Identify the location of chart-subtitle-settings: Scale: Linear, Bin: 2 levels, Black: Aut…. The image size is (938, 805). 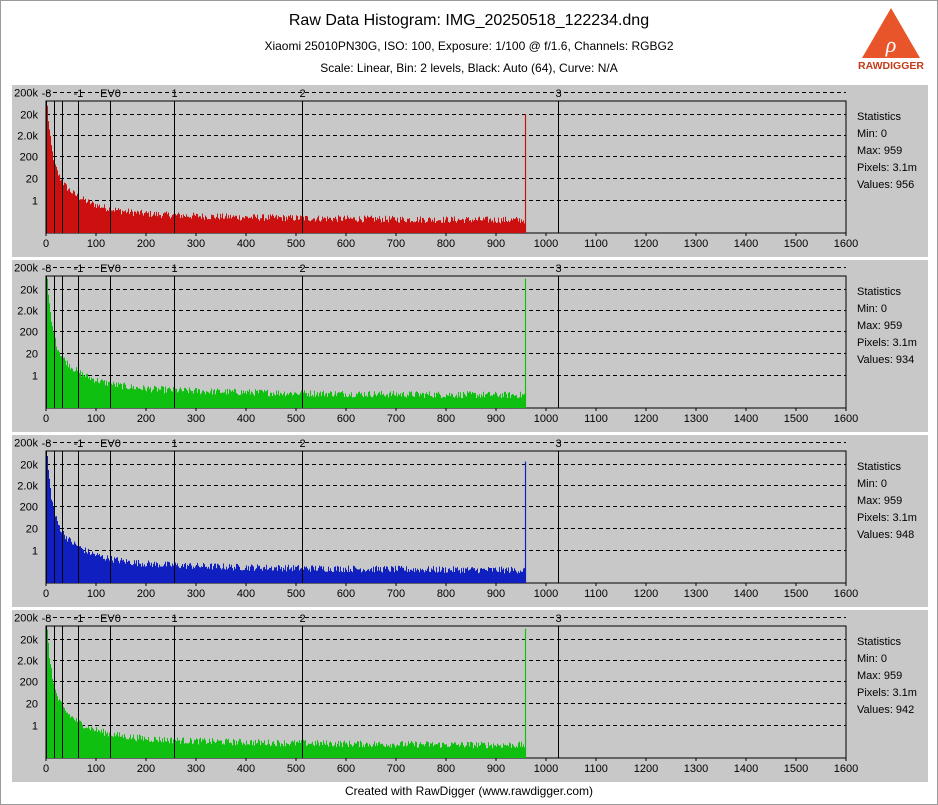
(469, 68).